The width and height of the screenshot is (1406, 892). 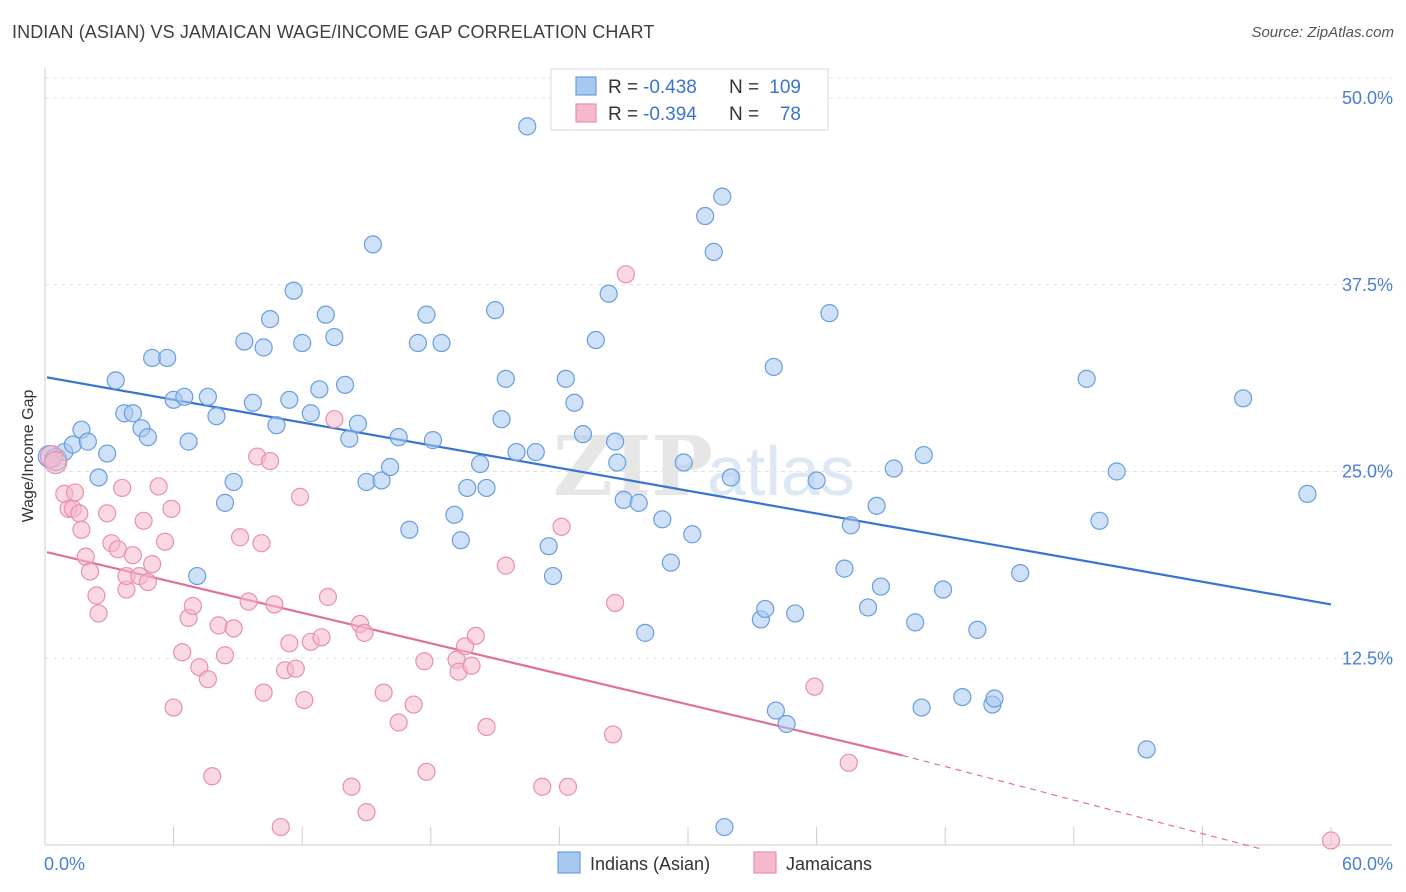 What do you see at coordinates (474, 654) in the screenshot?
I see `trendline-jamaicans` at bounding box center [474, 654].